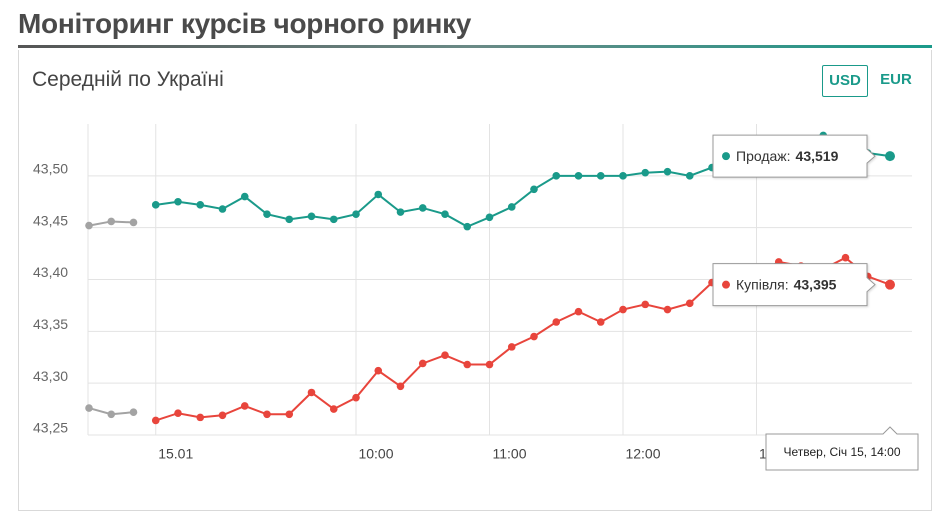 This screenshot has height=511, width=945. I want to click on y-tick-label: 43,25, so click(50, 428).